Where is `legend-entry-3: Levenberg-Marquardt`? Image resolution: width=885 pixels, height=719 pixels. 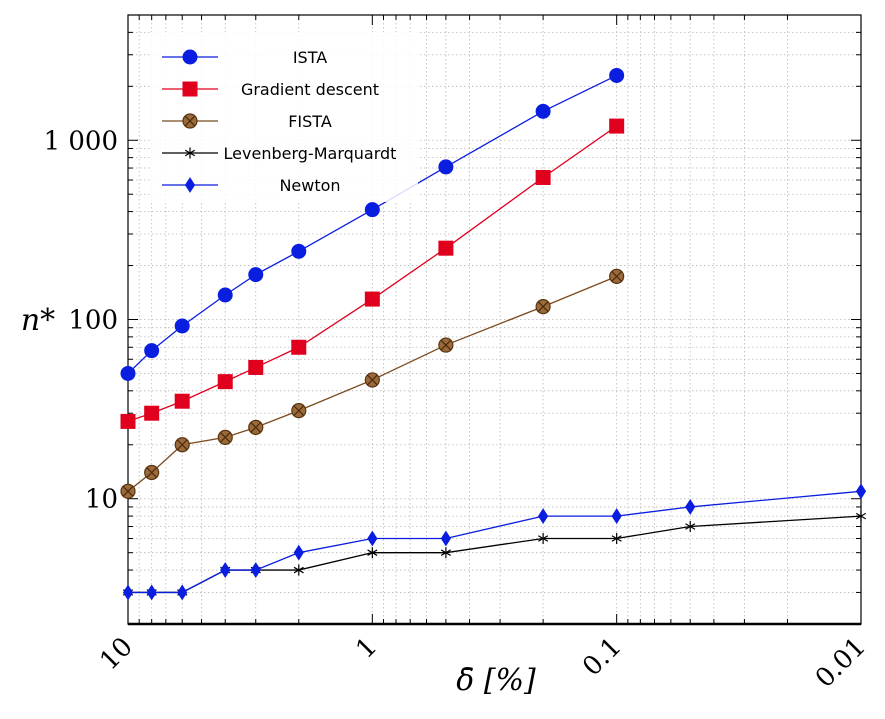
legend-entry-3: Levenberg-Marquardt is located at coordinates (279, 153).